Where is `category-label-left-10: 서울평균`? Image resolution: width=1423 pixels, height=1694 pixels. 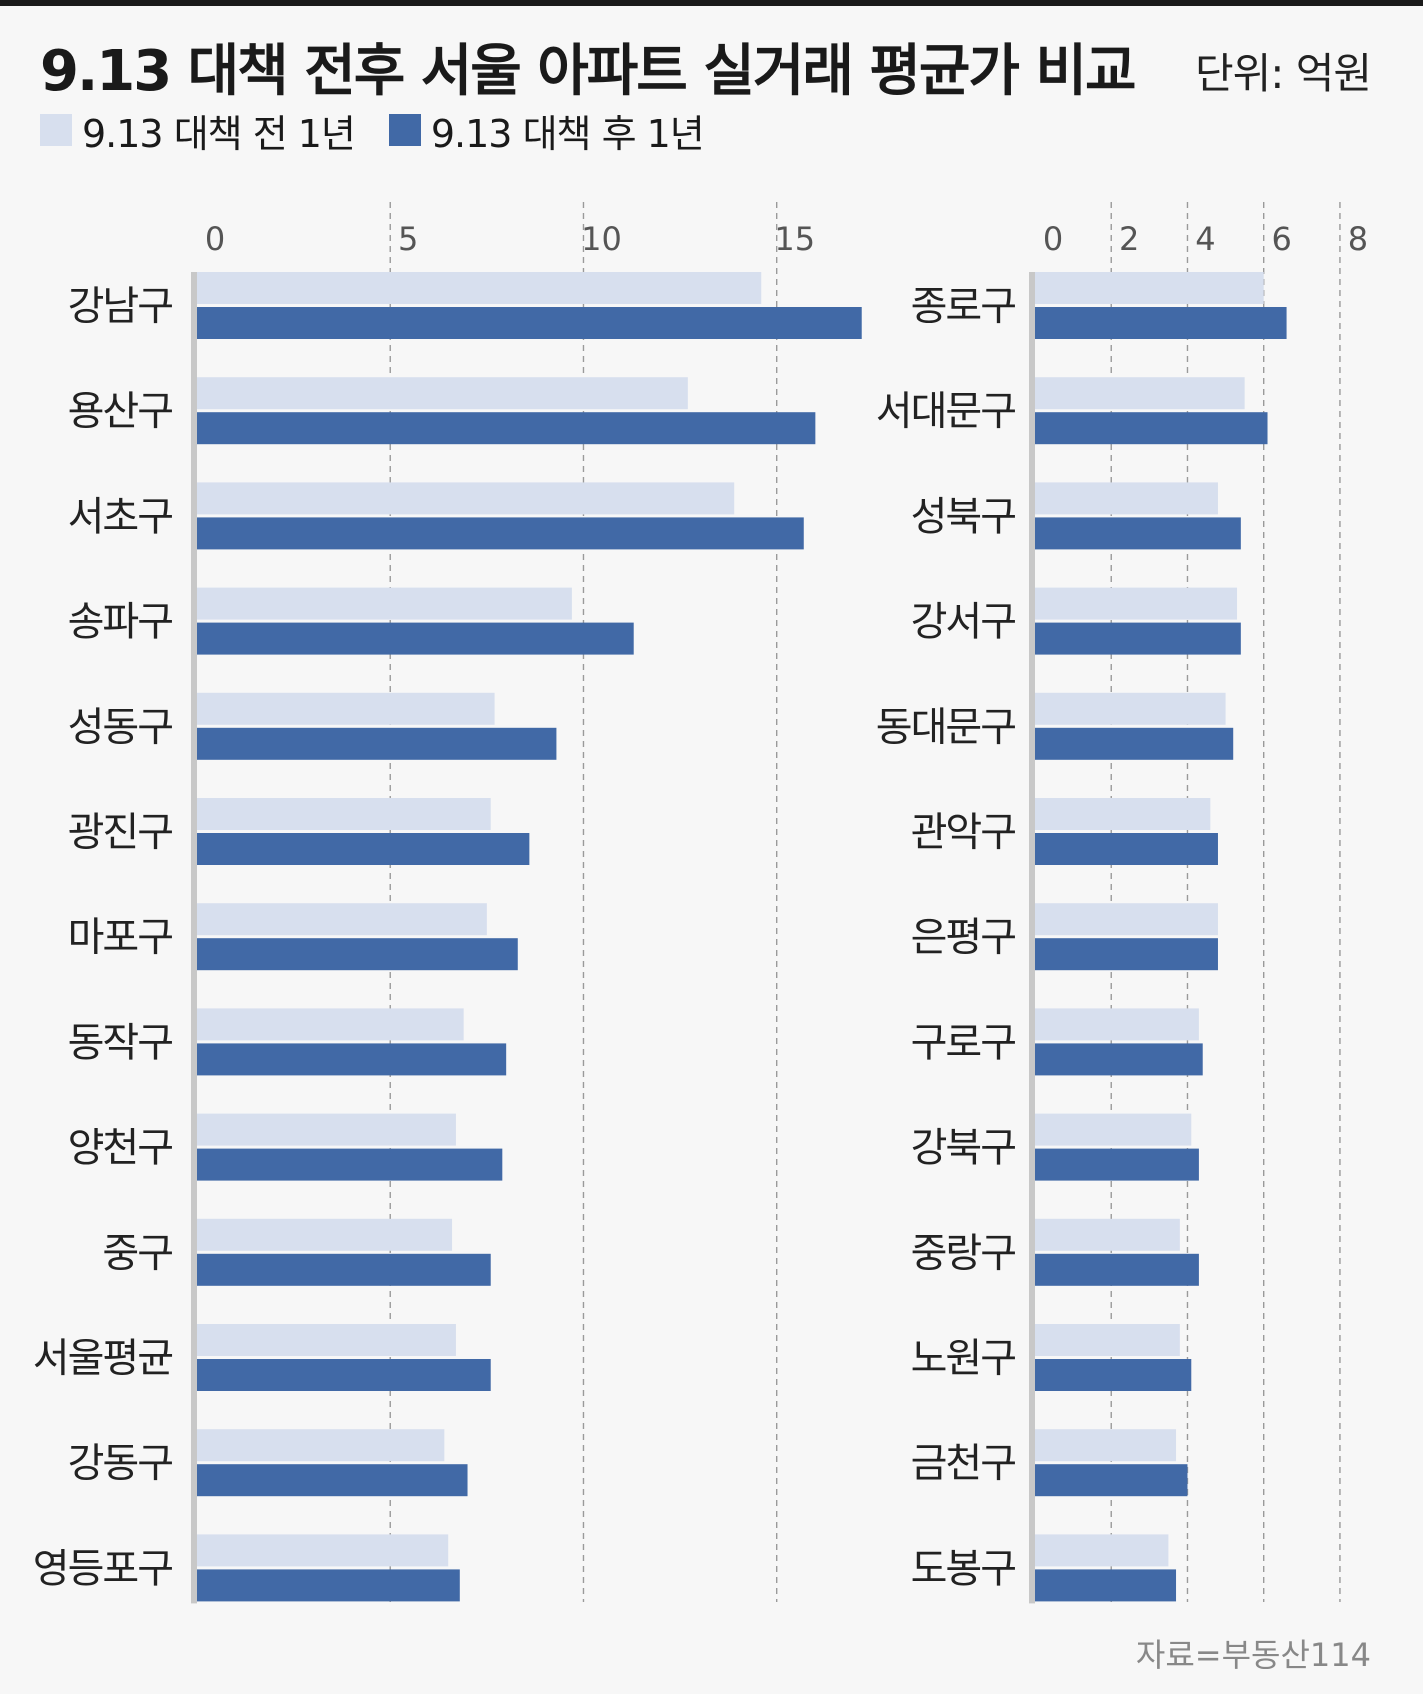 category-label-left-10: 서울평균 is located at coordinates (102, 1359).